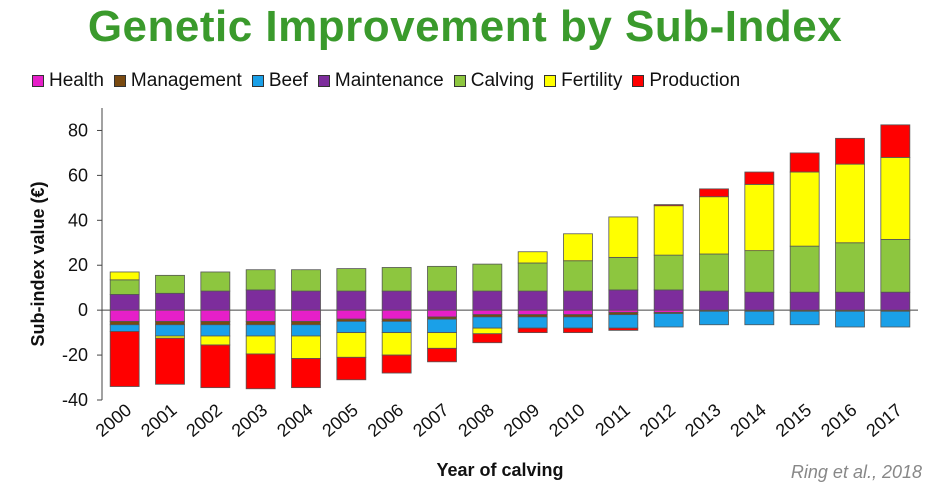  Describe the element at coordinates (351, 327) in the screenshot. I see `bar-beef-2005` at that location.